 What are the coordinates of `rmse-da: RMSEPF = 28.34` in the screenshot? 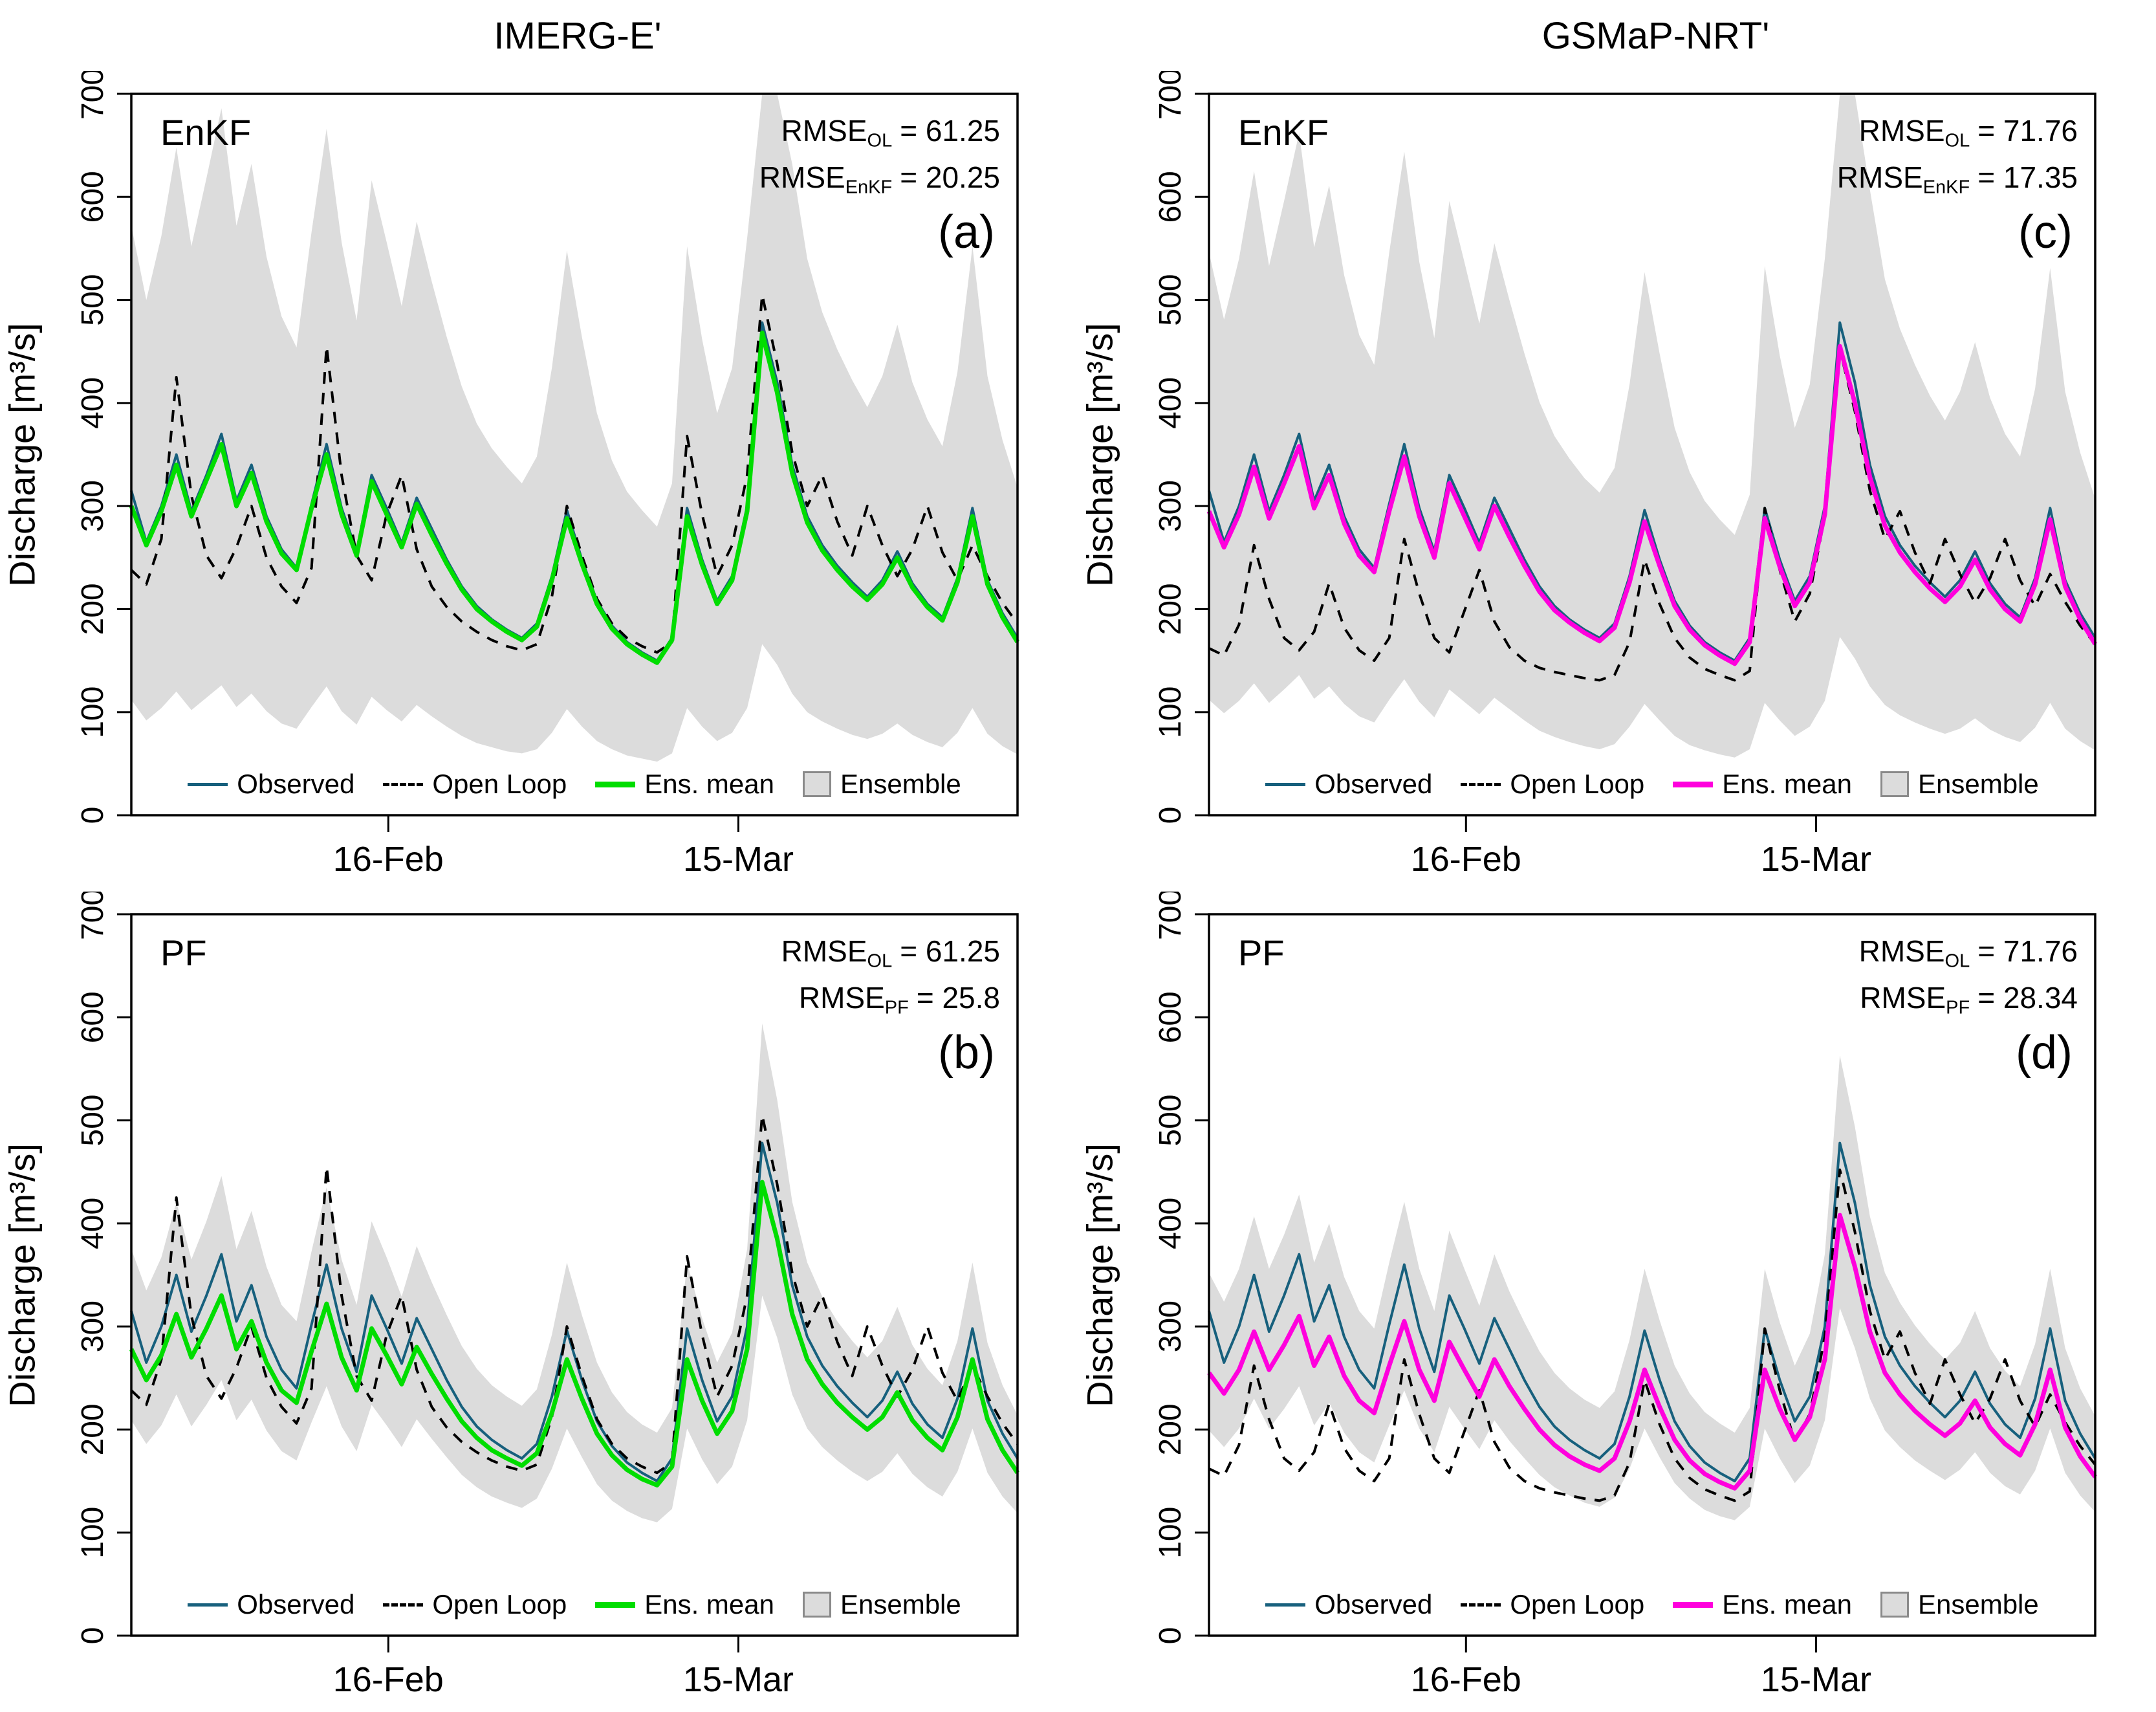 It's located at (1969, 999).